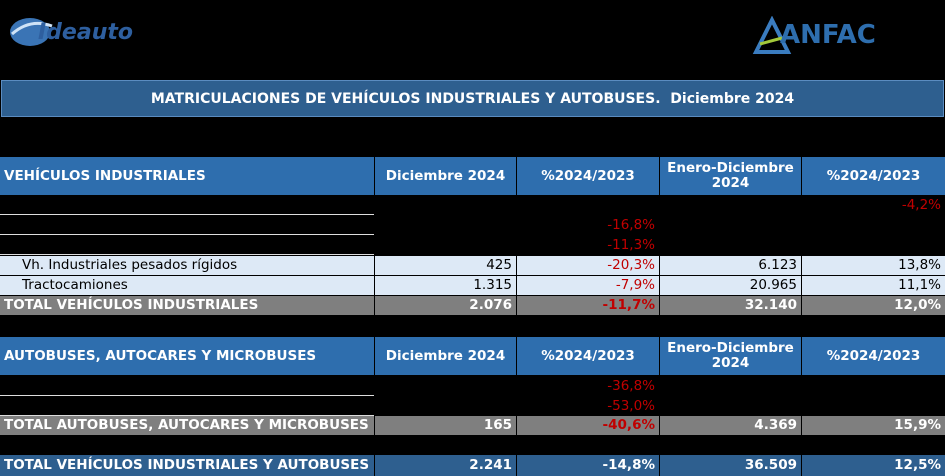  I want to click on row-value: 425, so click(445, 265).